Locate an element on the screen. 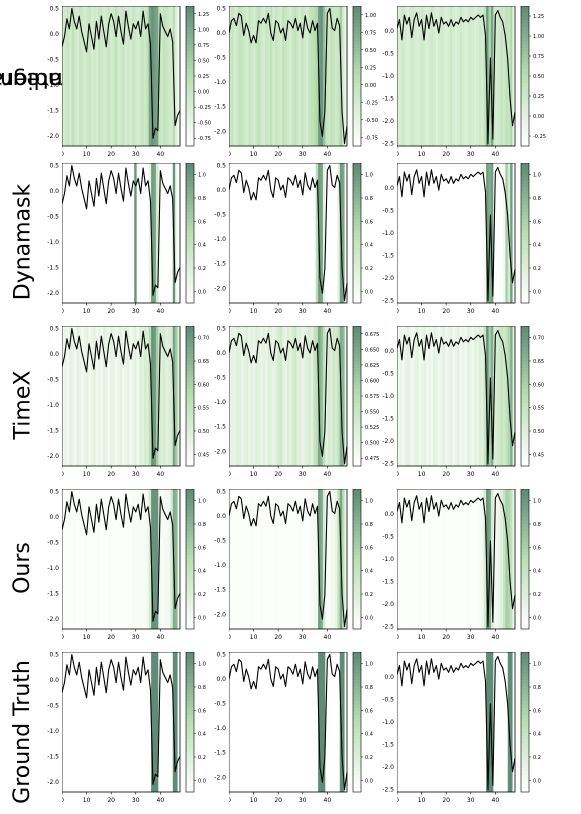 This screenshot has height=814, width=581. x-tick-label: 10 is located at coordinates (254, 311).